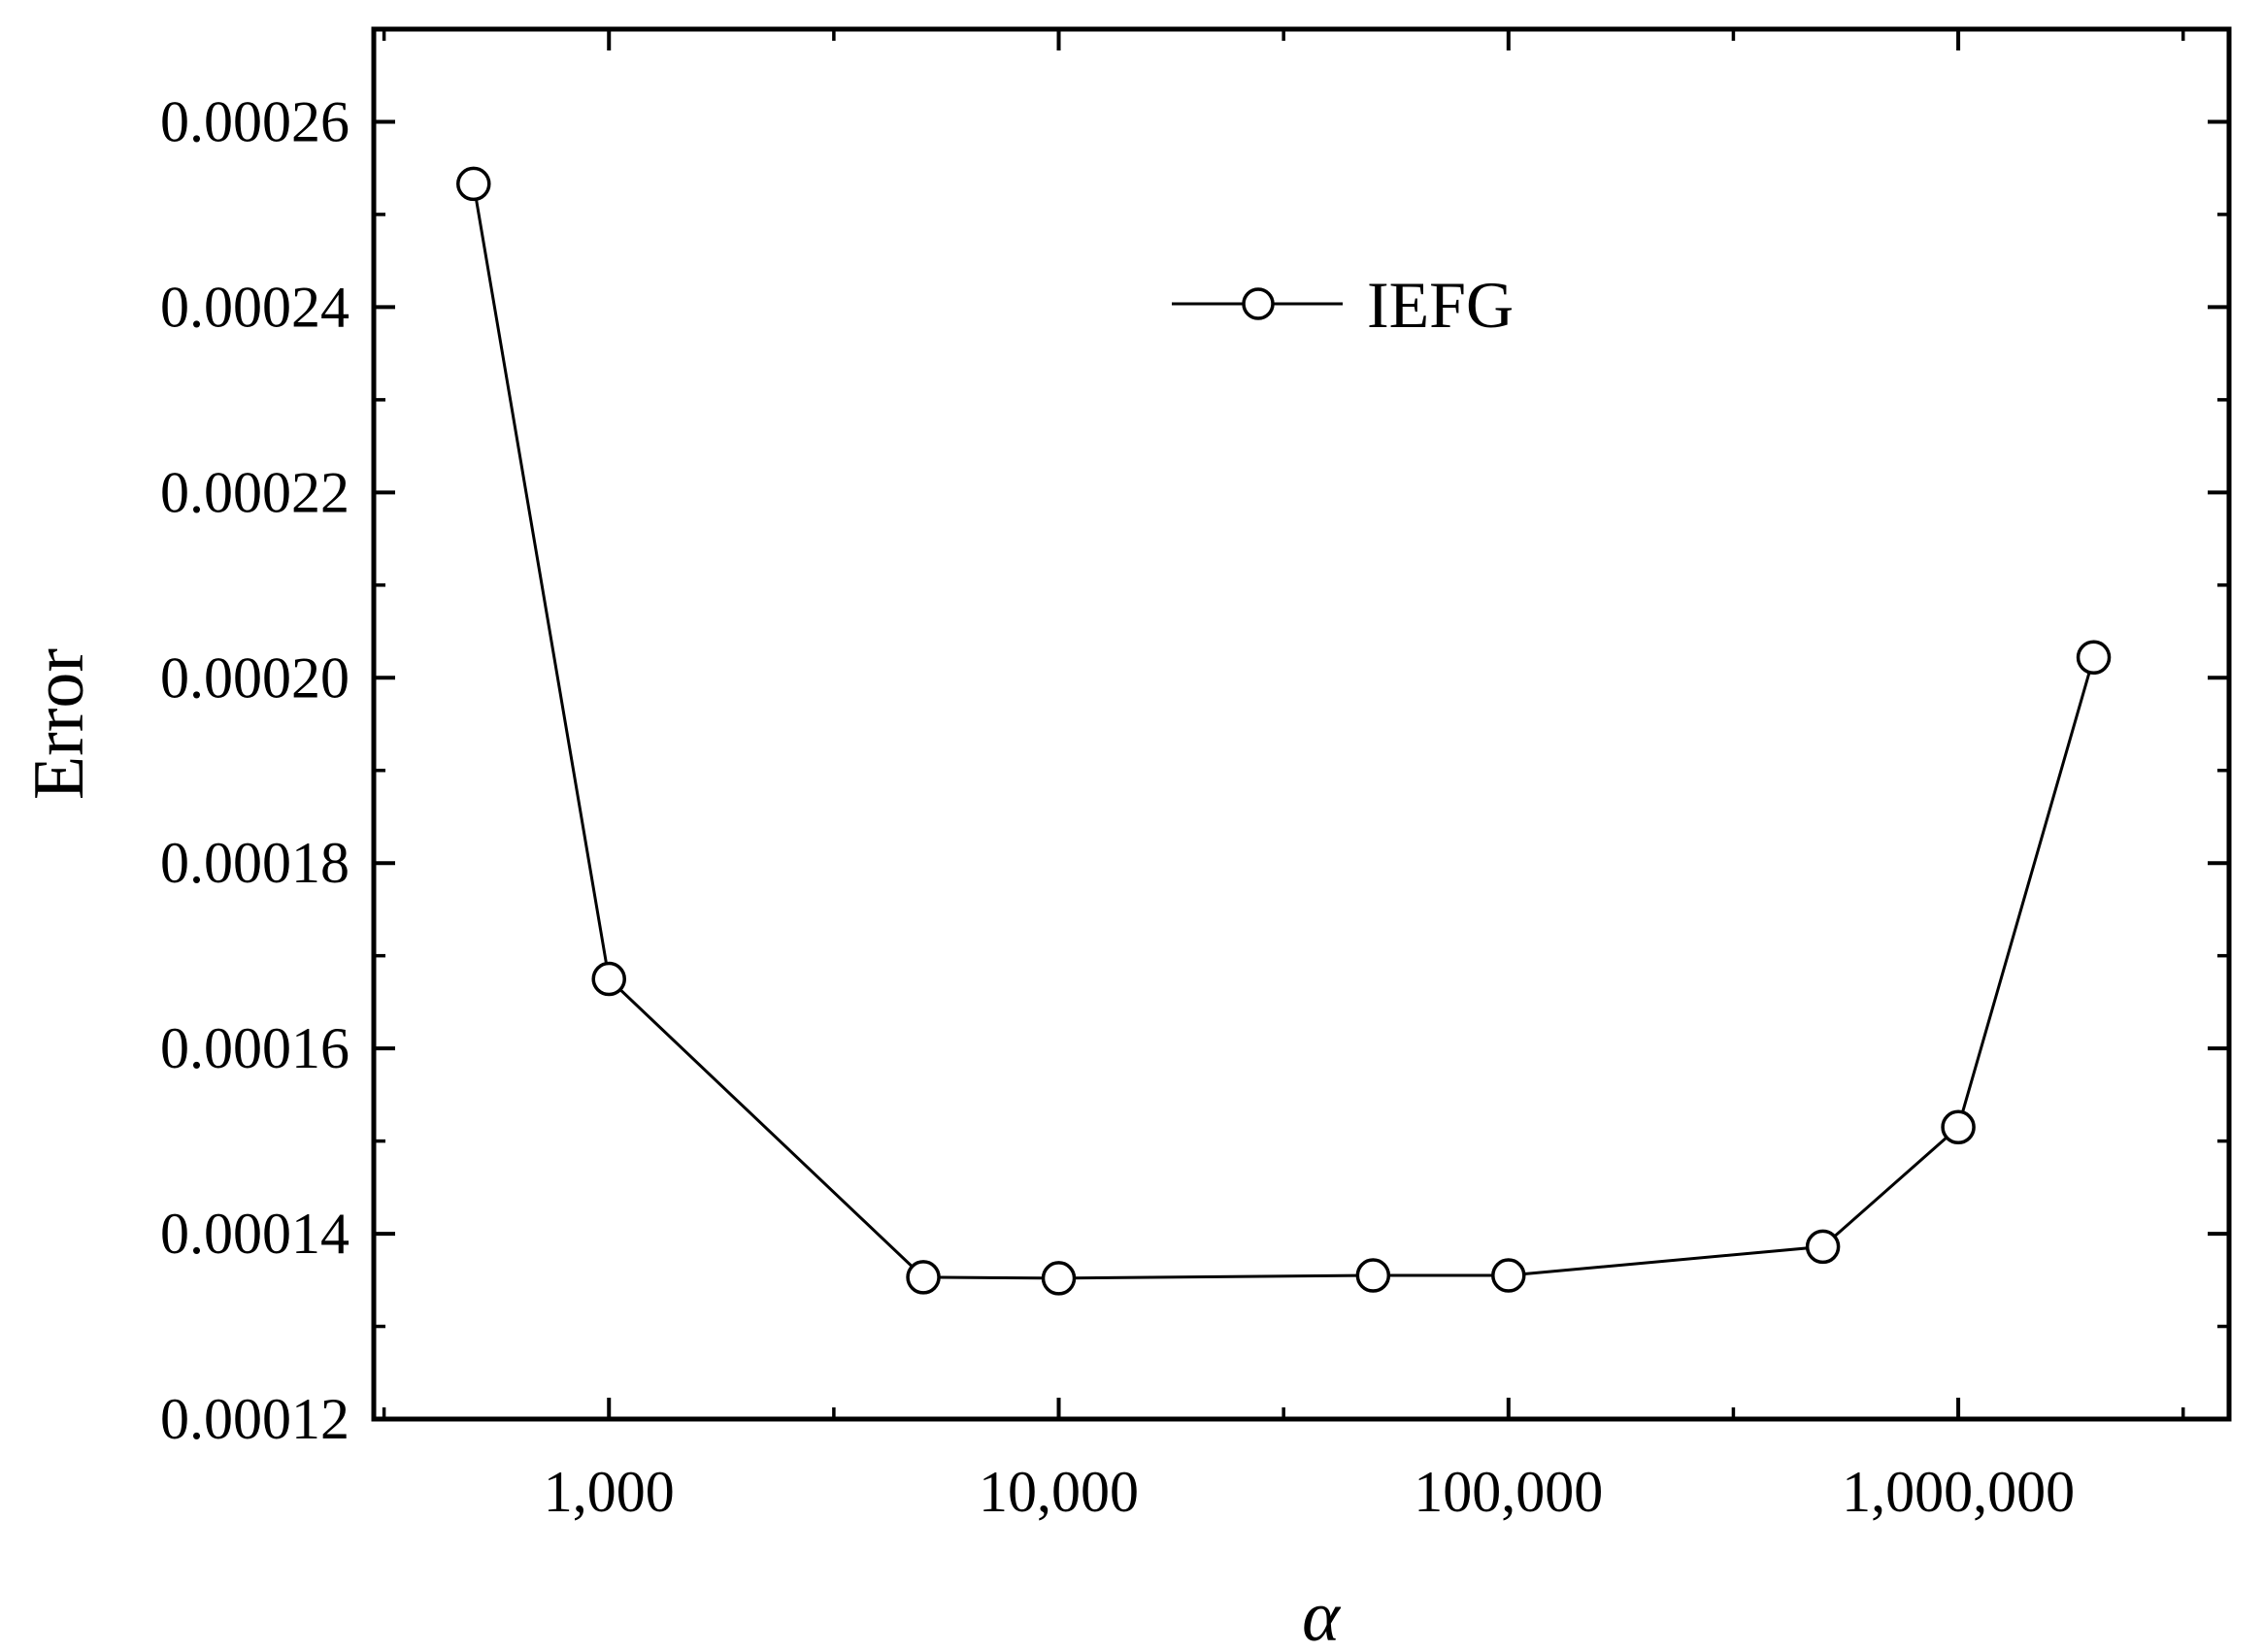 The image size is (2264, 1652). I want to click on y-axis-title: Error, so click(59, 724).